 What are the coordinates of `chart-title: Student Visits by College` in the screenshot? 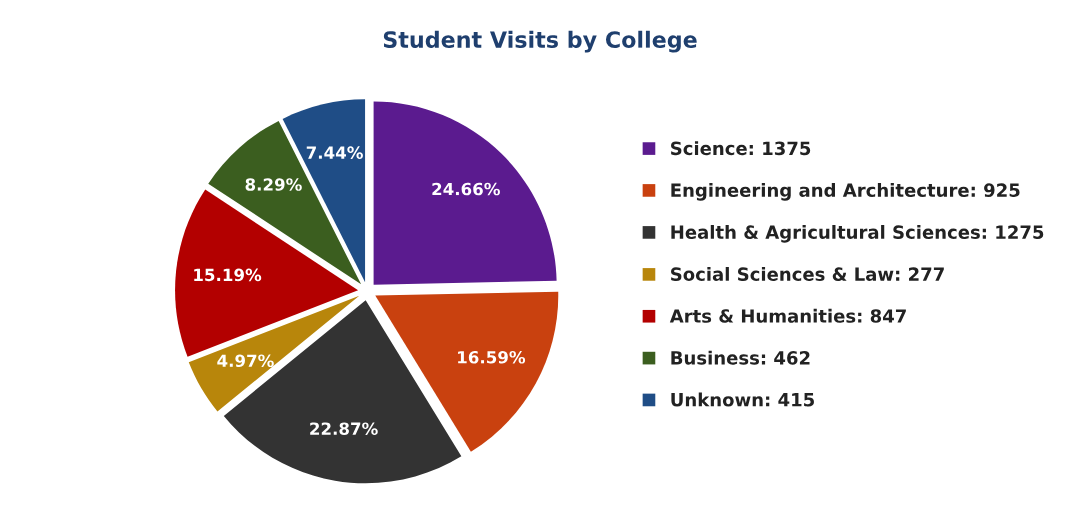 It's located at (540, 41).